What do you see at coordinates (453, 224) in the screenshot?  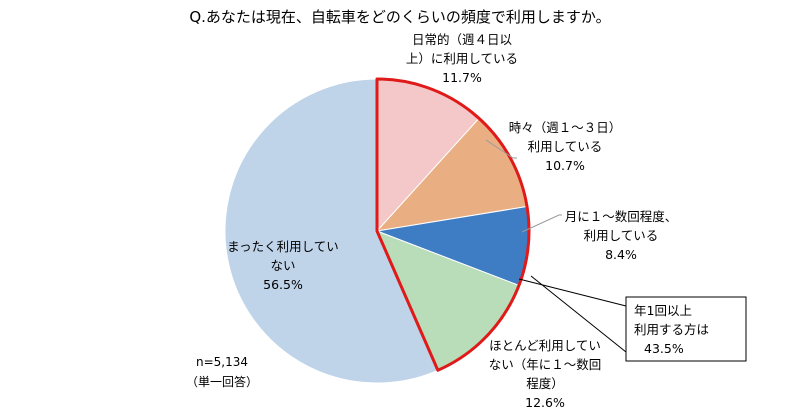 I see `highlight-outline` at bounding box center [453, 224].